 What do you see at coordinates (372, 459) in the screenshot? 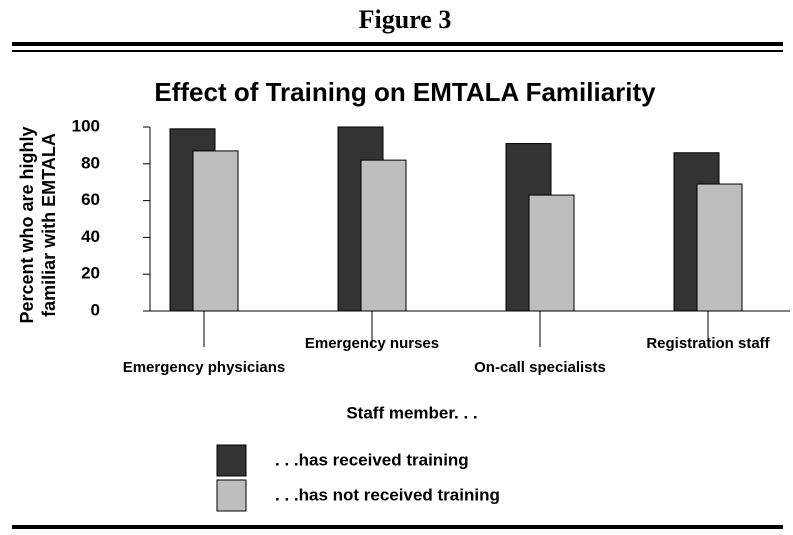
I see `legend-label: . . .has received training` at bounding box center [372, 459].